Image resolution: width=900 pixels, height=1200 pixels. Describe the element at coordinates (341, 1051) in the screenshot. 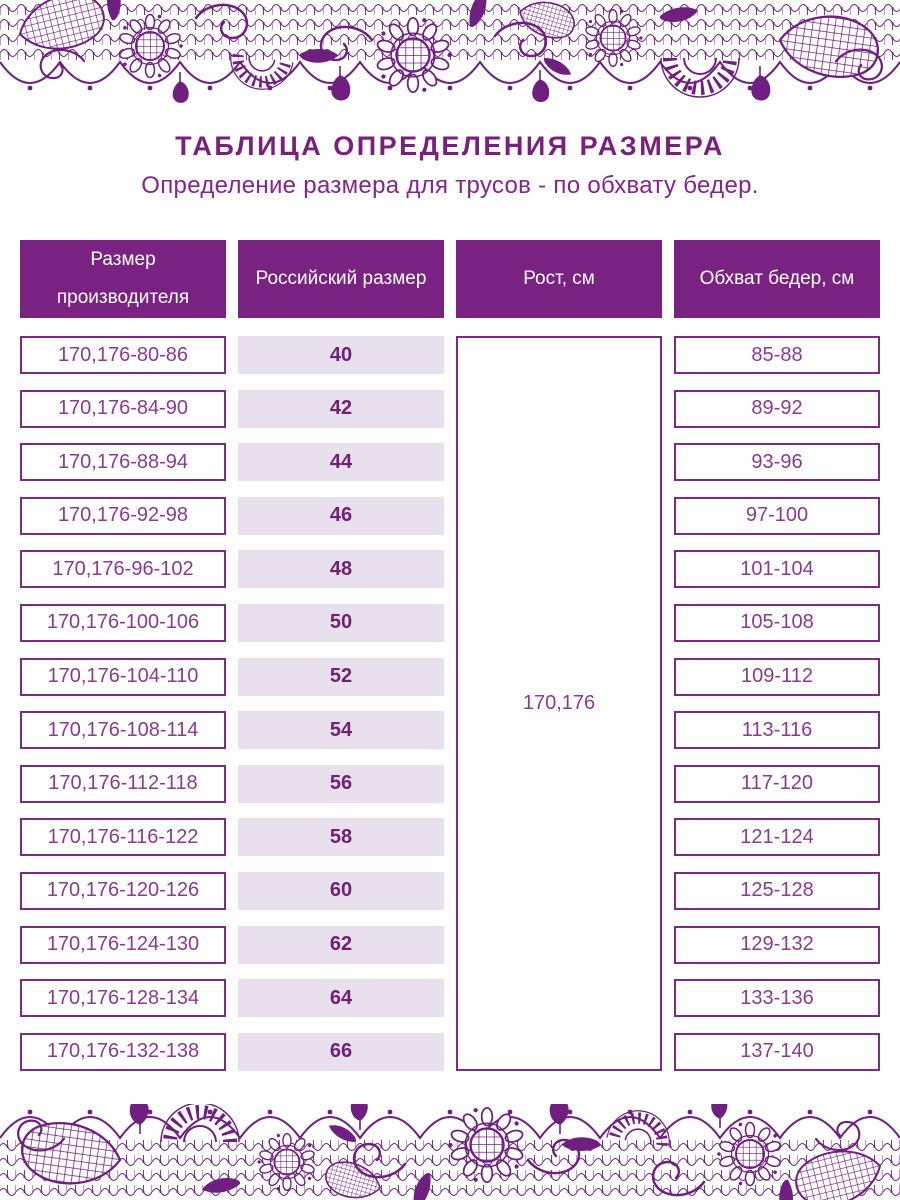

I see `russian-size-cell: 66` at that location.